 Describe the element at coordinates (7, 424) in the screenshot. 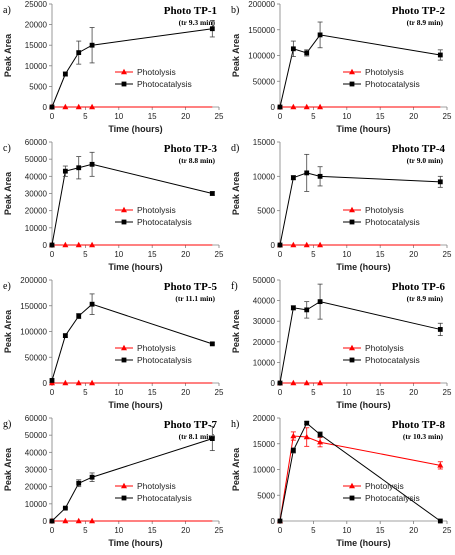

I see `panel-label: g)` at that location.